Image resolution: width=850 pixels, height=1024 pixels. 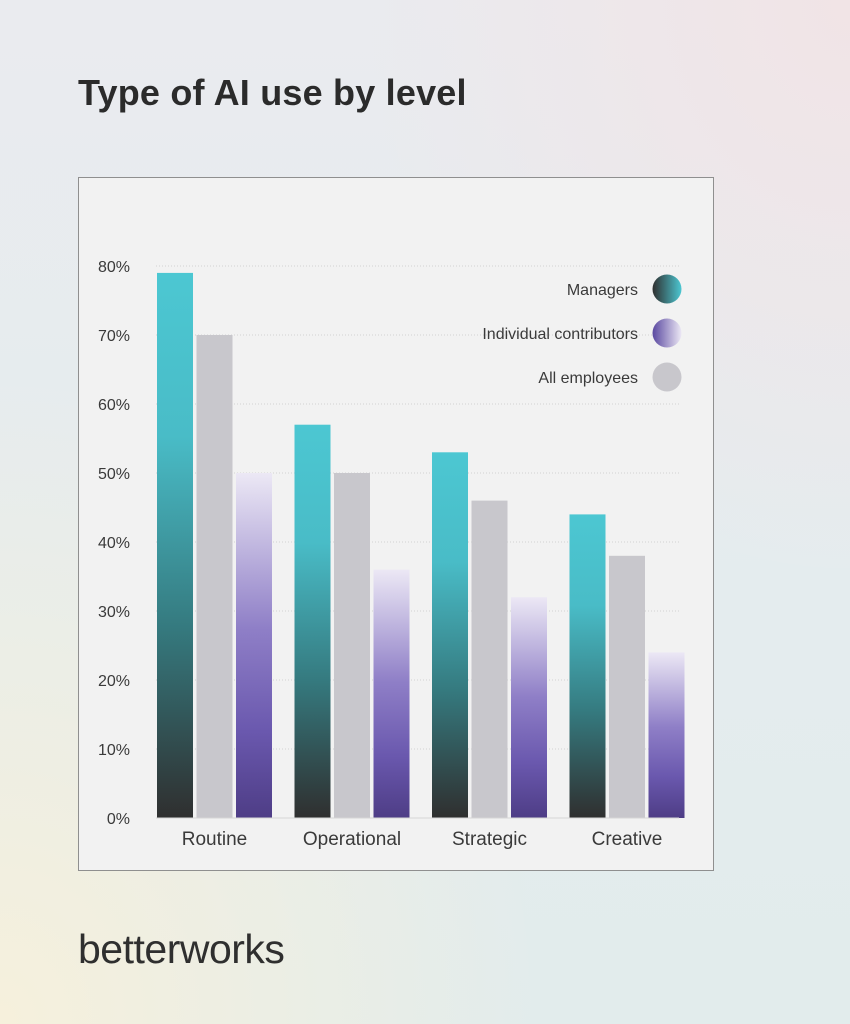 I want to click on bar-individual-contributors-strategic, so click(x=529, y=707).